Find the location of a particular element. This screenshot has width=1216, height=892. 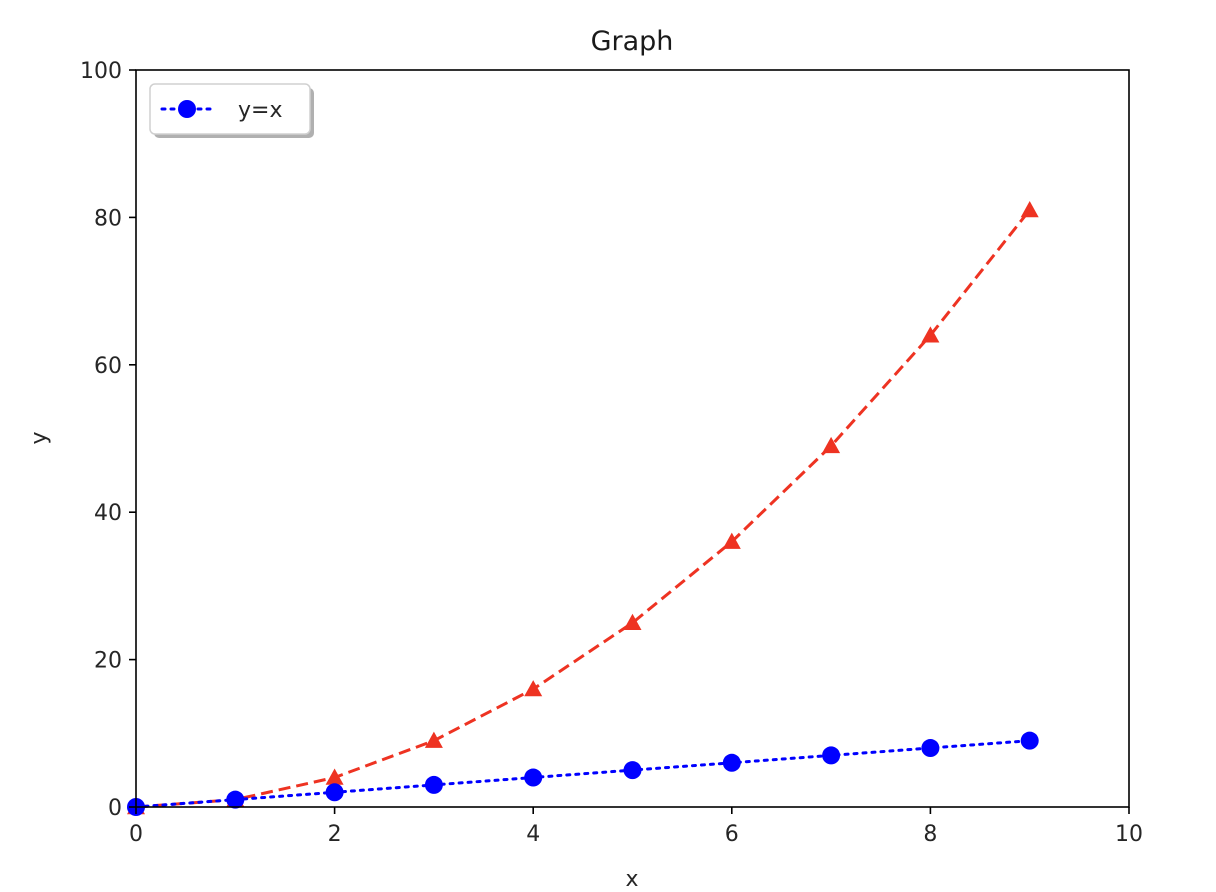

y-tick-label: 20 is located at coordinates (108, 661).